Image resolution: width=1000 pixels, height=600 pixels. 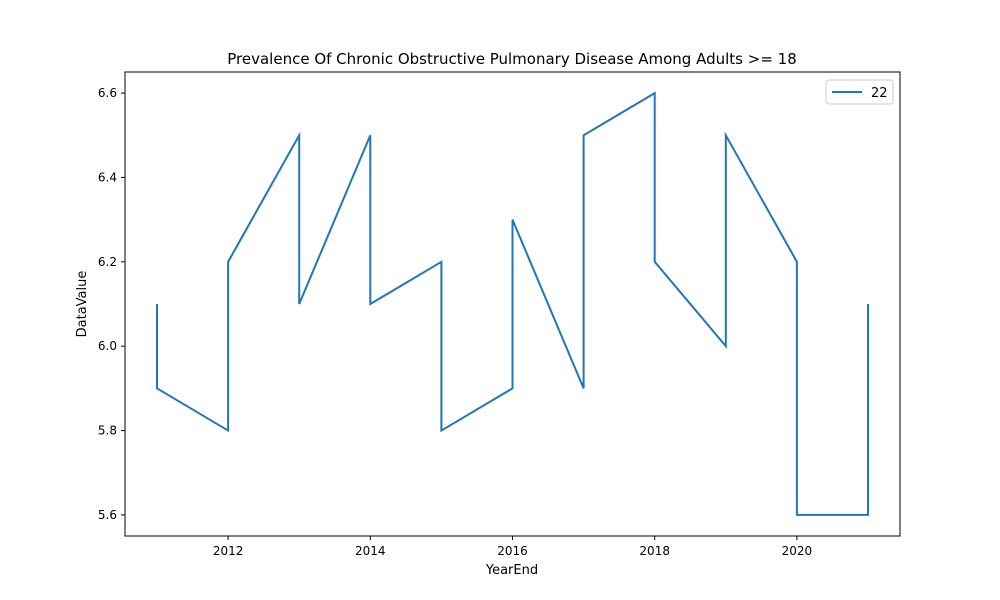 I want to click on y-axis-label: DataValue, so click(x=82, y=304).